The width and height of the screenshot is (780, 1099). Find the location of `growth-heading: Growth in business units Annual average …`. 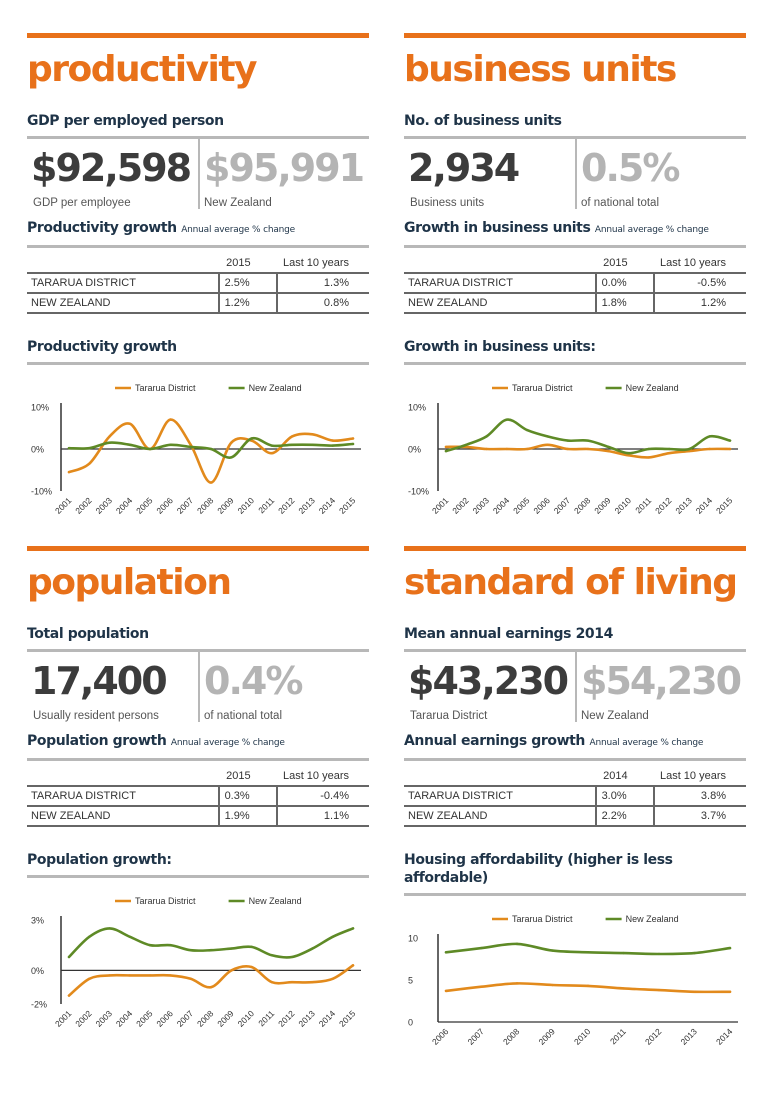

growth-heading: Growth in business units Annual average … is located at coordinates (575, 229).